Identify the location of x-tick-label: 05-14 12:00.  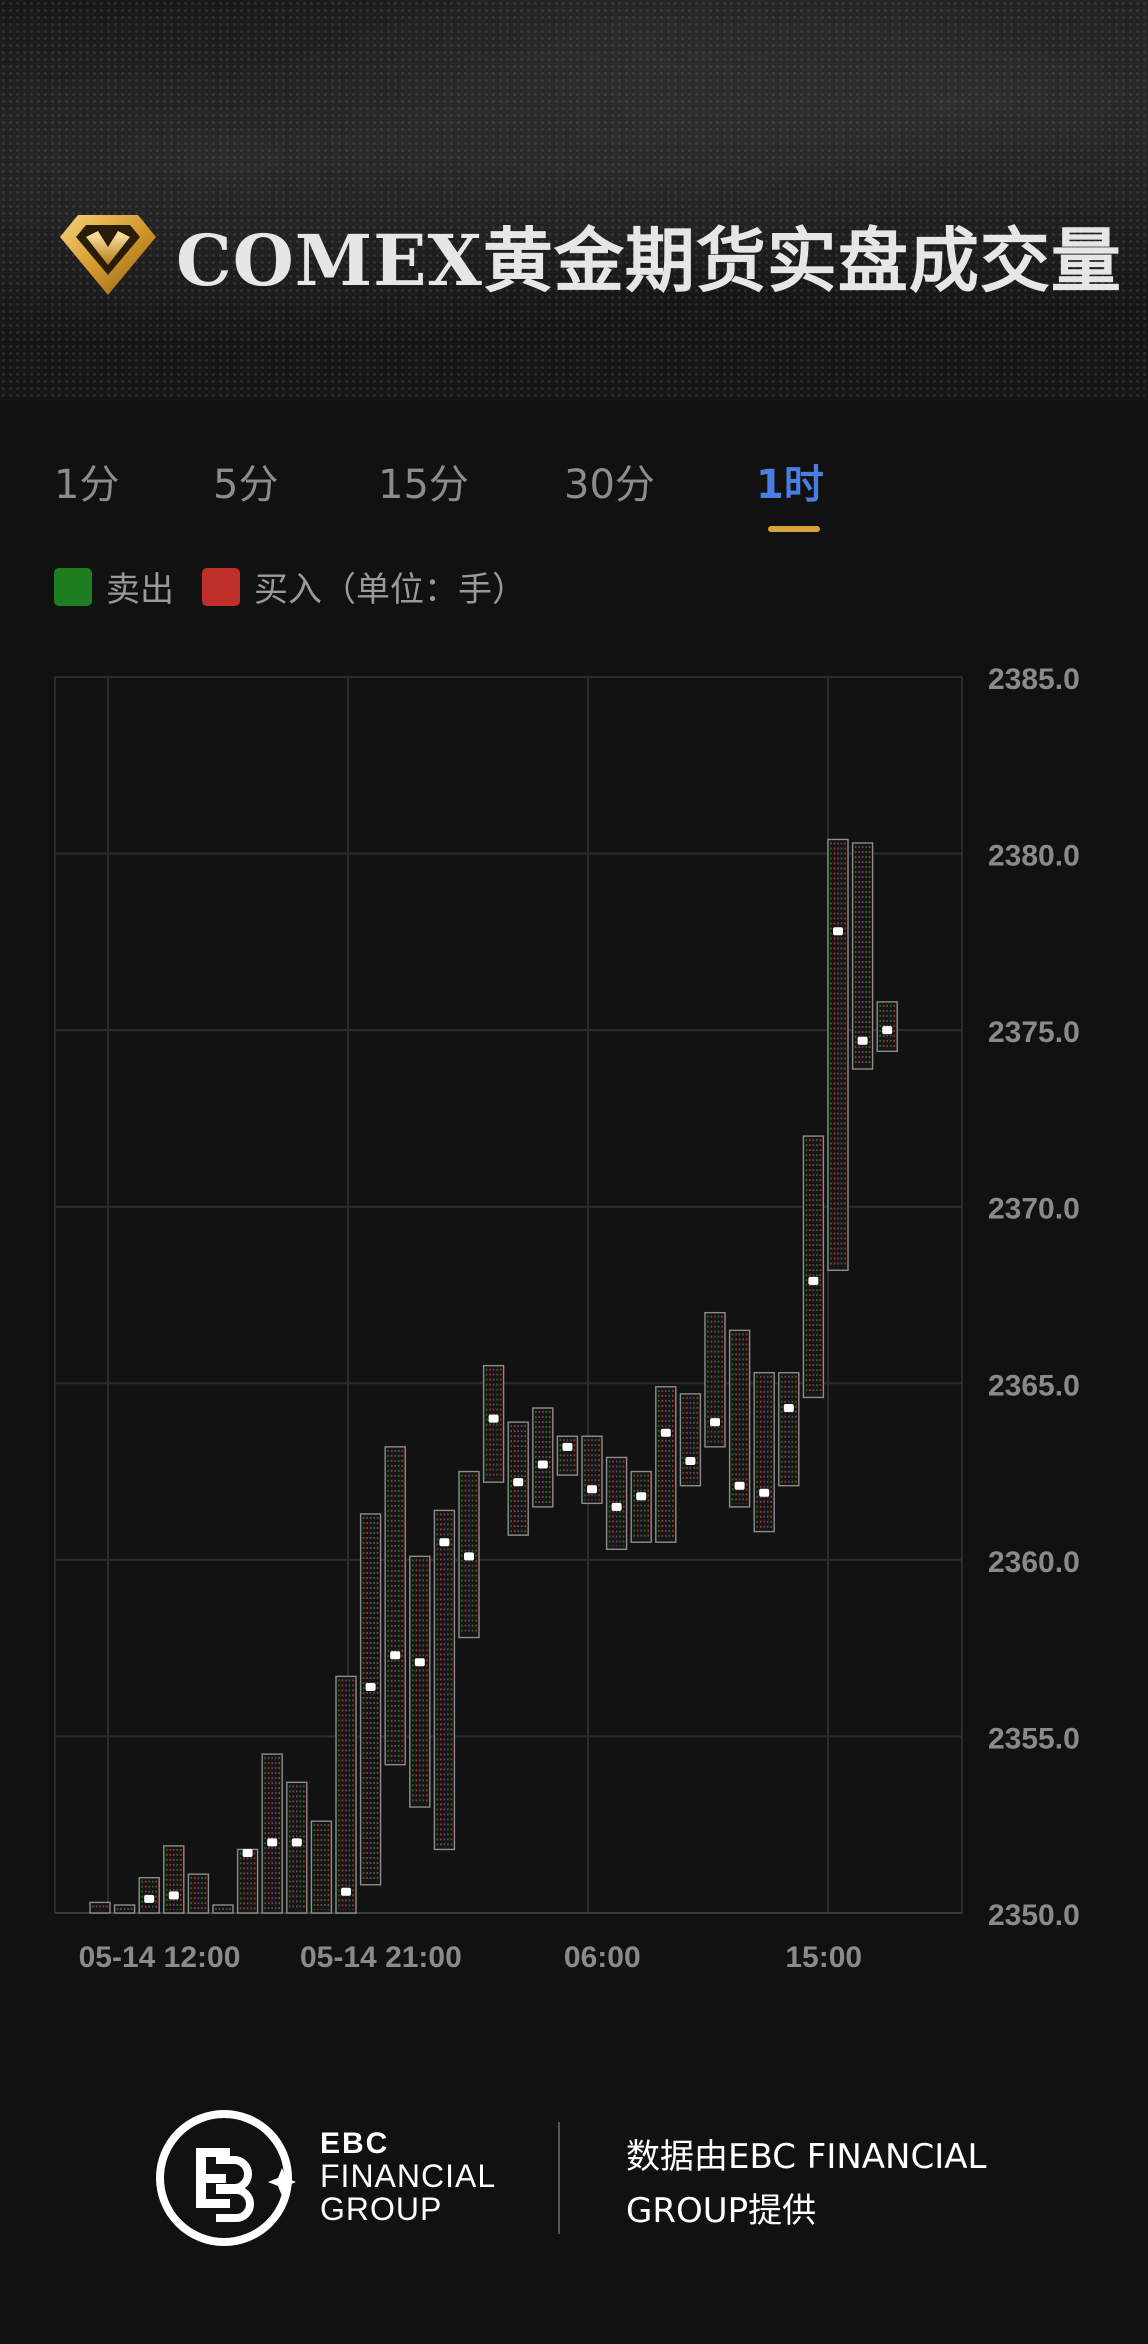
(160, 1957).